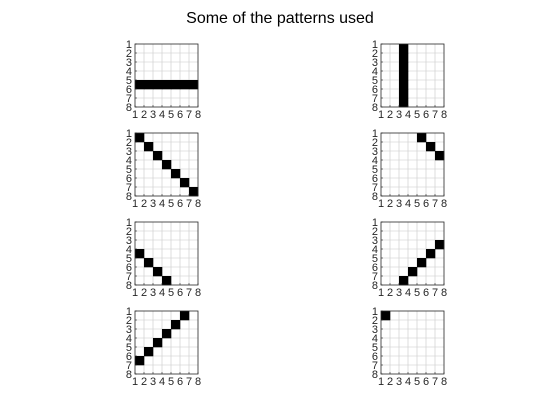  What do you see at coordinates (280, 18) in the screenshot?
I see `figure-title: Some of the patterns used` at bounding box center [280, 18].